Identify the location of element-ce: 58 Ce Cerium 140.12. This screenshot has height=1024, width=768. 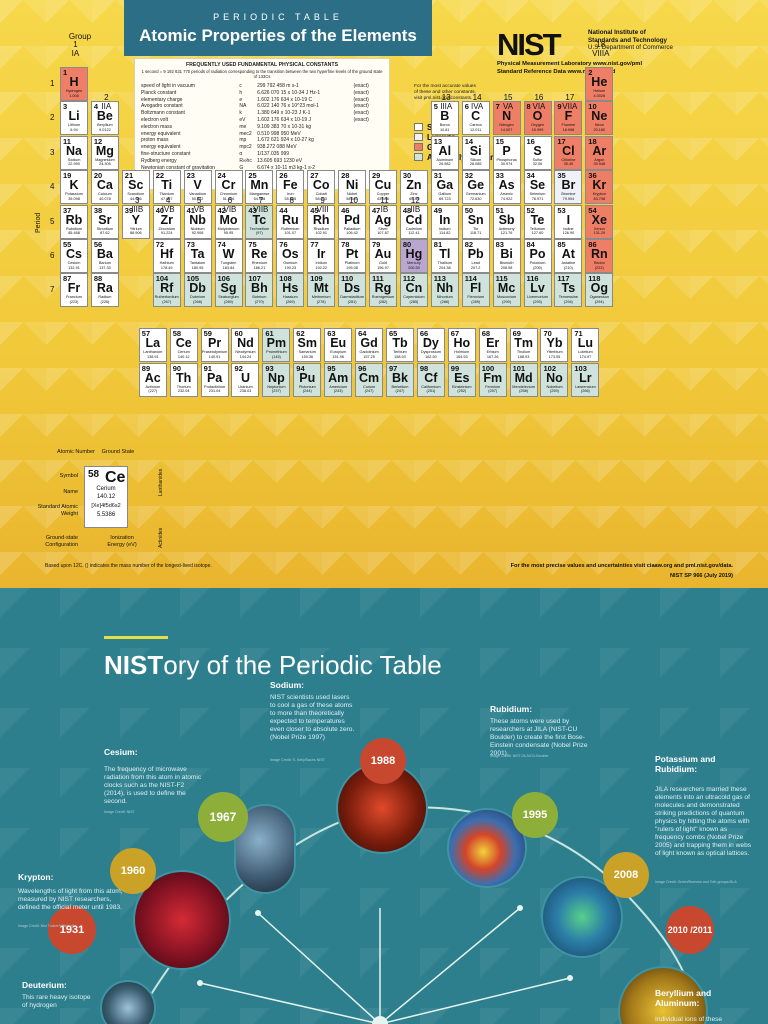
(183, 345).